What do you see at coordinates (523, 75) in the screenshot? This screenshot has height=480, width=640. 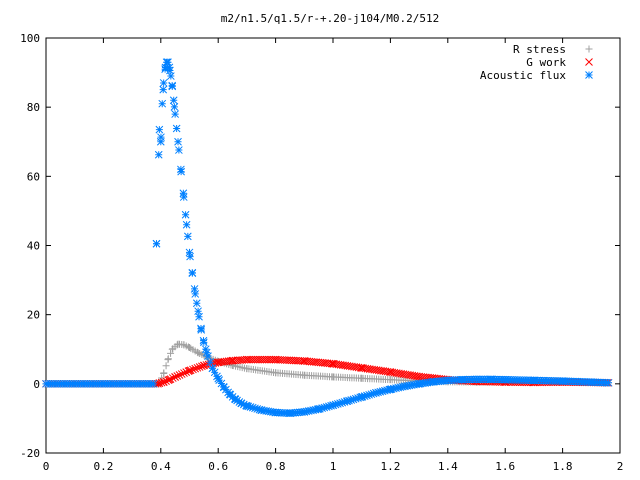 I see `legend-label: Acoustic flux` at bounding box center [523, 75].